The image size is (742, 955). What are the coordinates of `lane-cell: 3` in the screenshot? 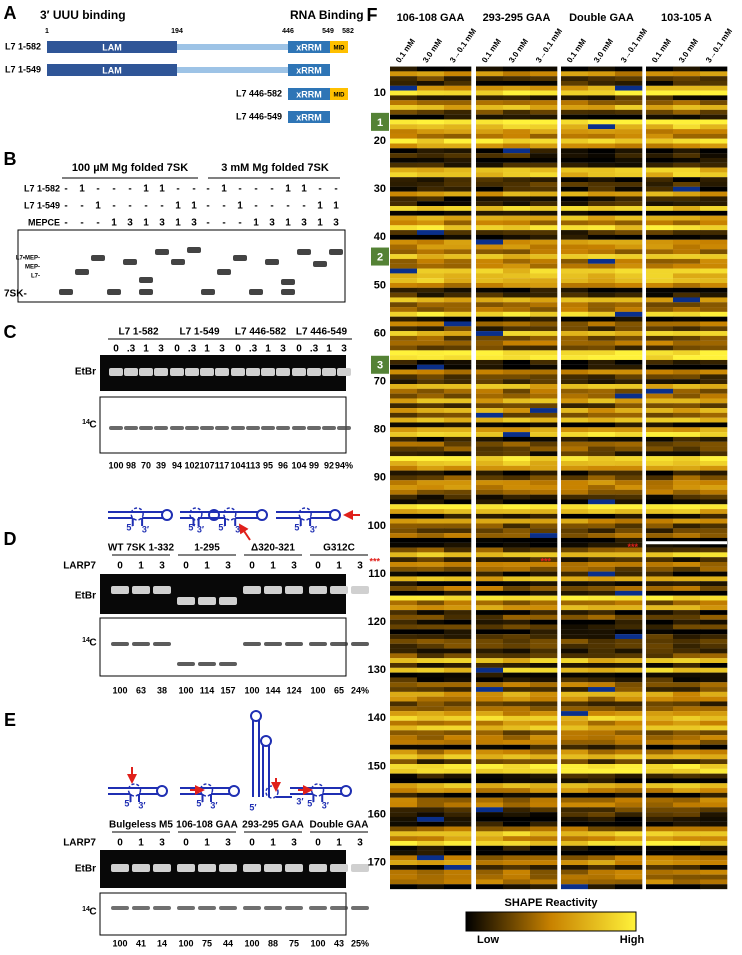 It's located at (130, 223).